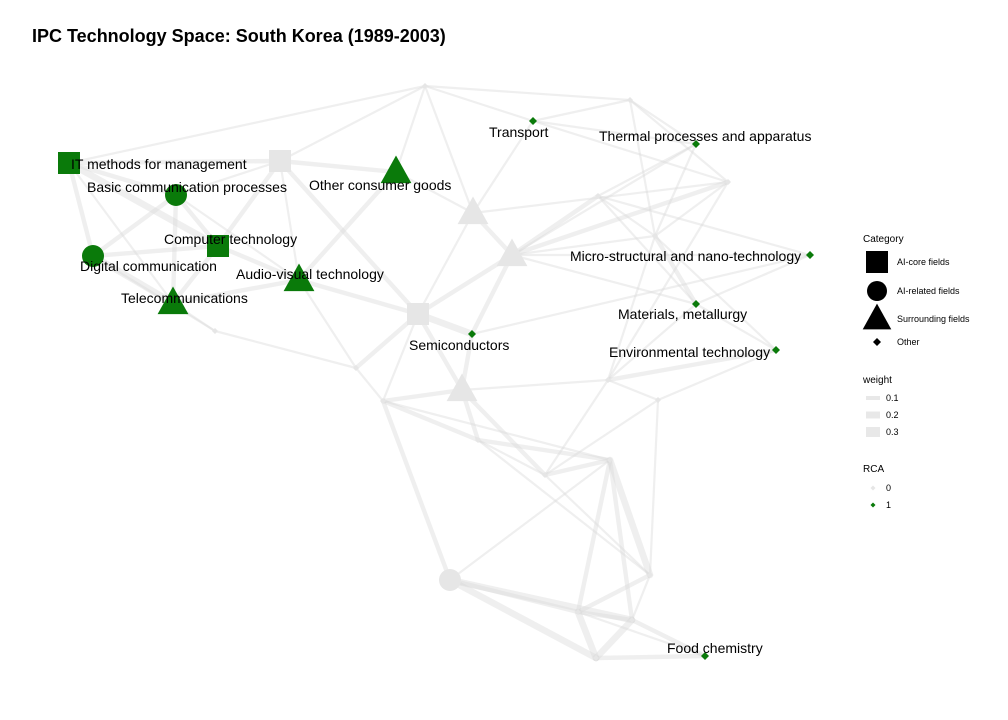 Image resolution: width=1008 pixels, height=720 pixels. I want to click on node-label-tpa: Thermal processes and apparatus, so click(705, 136).